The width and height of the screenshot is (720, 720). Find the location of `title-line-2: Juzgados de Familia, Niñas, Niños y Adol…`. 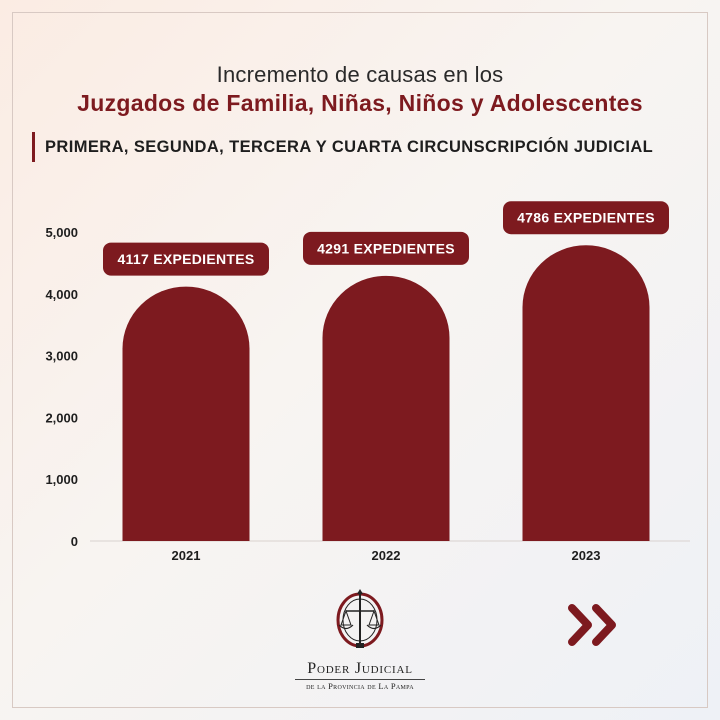

title-line-2: Juzgados de Familia, Niñas, Niños y Adol… is located at coordinates (360, 103).